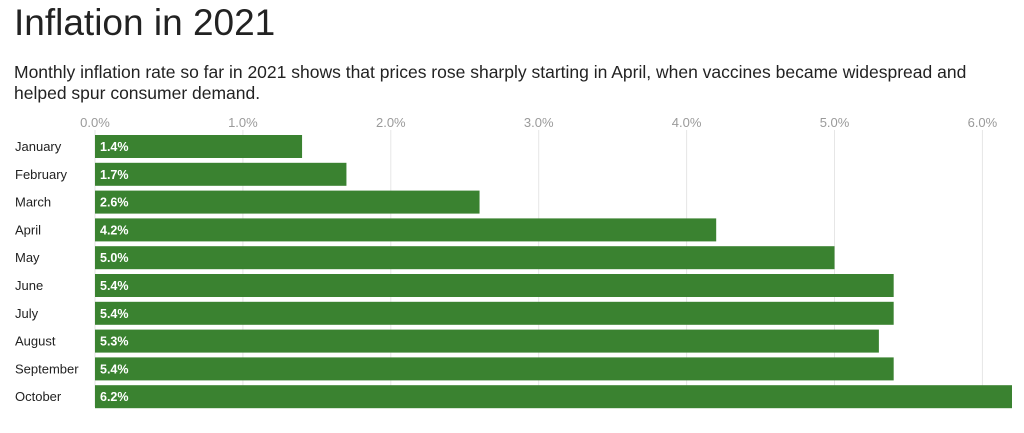 This screenshot has width=1024, height=433. Describe the element at coordinates (114, 147) in the screenshot. I see `bar-value-label: 1.4%` at that location.